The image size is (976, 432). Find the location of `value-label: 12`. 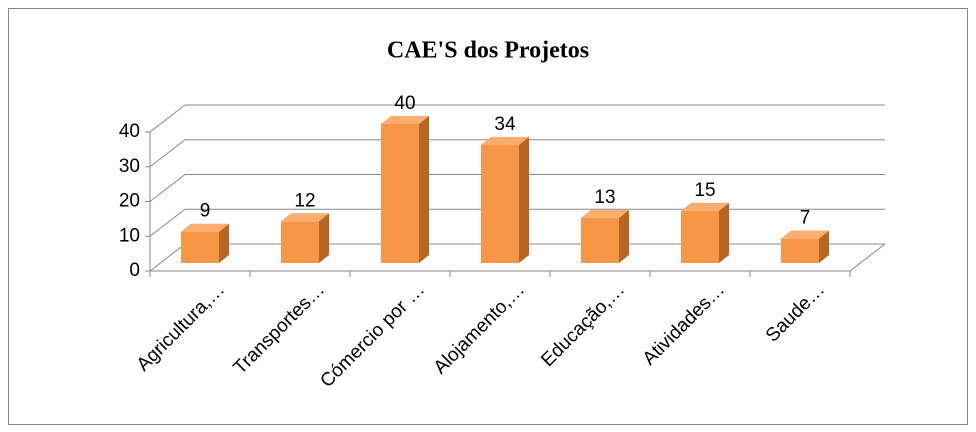

value-label: 12 is located at coordinates (304, 200).